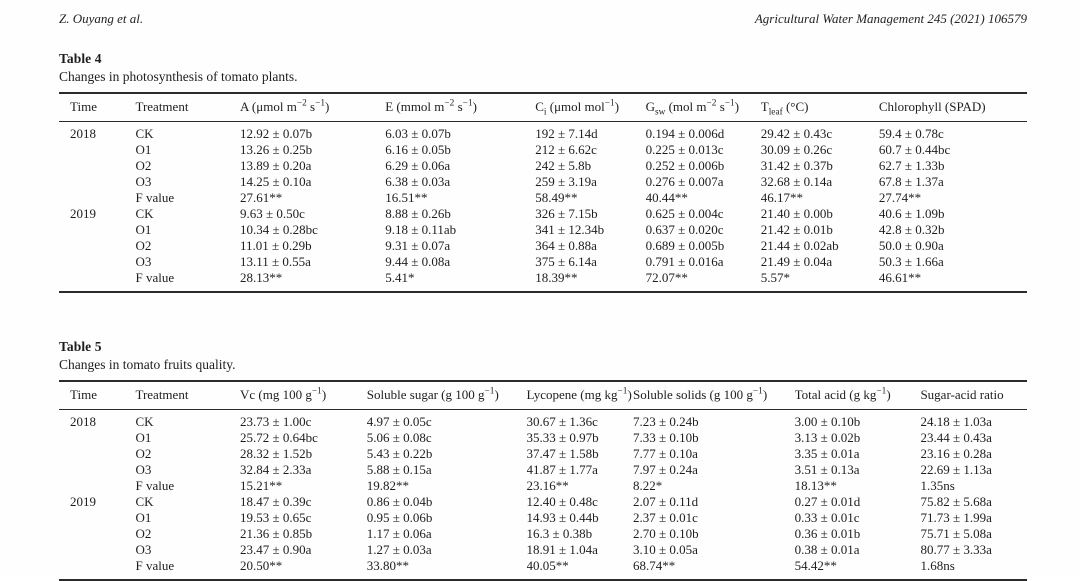 This screenshot has height=581, width=1080. I want to click on table-cell: 0.637 ± 0.020c, so click(684, 229).